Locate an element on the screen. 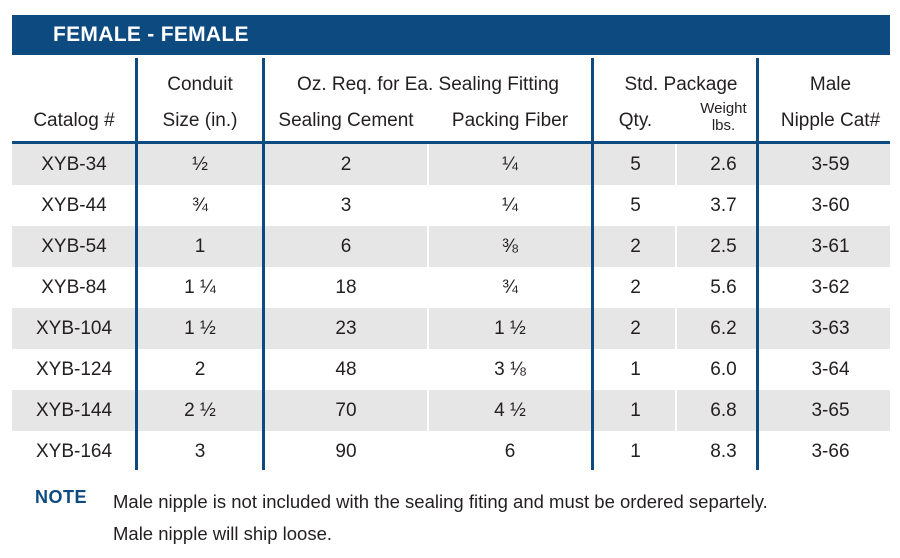 The height and width of the screenshot is (558, 900). cell-conduit-size: 1 ½ is located at coordinates (200, 328).